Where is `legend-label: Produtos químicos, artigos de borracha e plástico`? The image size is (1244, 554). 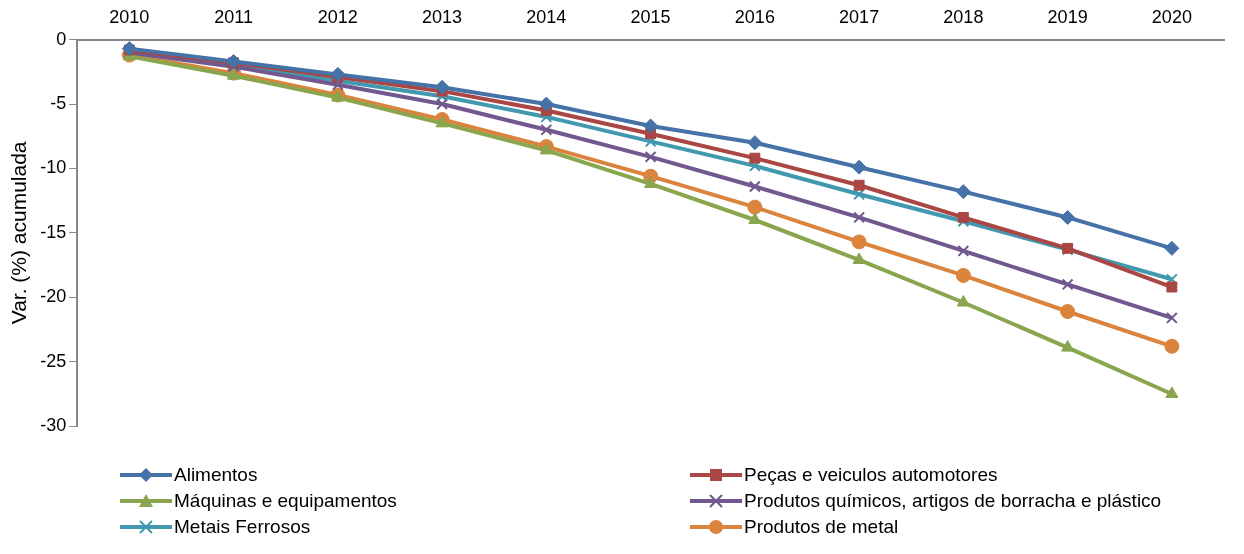
legend-label: Produtos químicos, artigos de borracha e plástico is located at coordinates (953, 501).